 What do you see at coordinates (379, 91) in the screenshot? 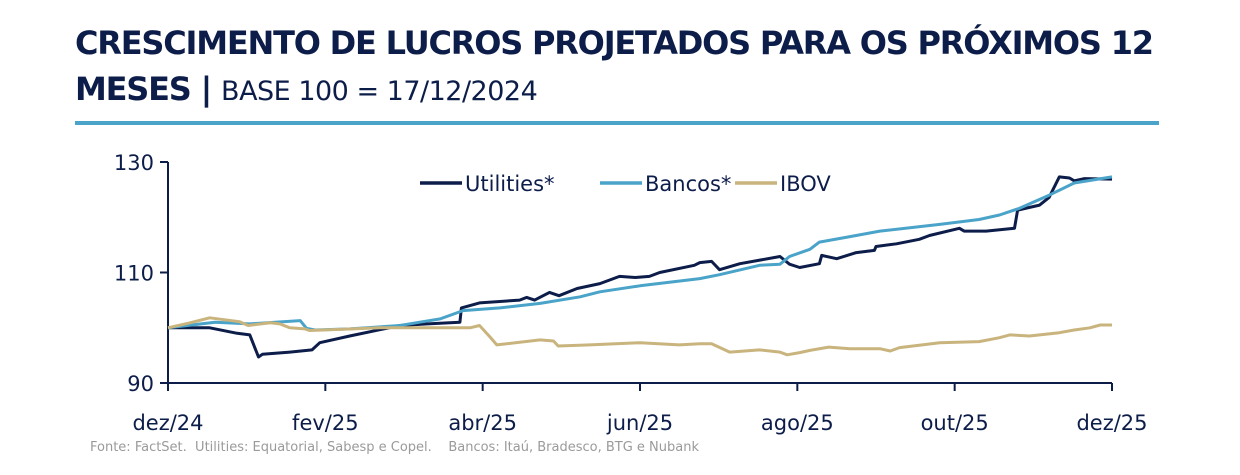
I see `chart-subtitle: BASE 100 = 17/12/2024` at bounding box center [379, 91].